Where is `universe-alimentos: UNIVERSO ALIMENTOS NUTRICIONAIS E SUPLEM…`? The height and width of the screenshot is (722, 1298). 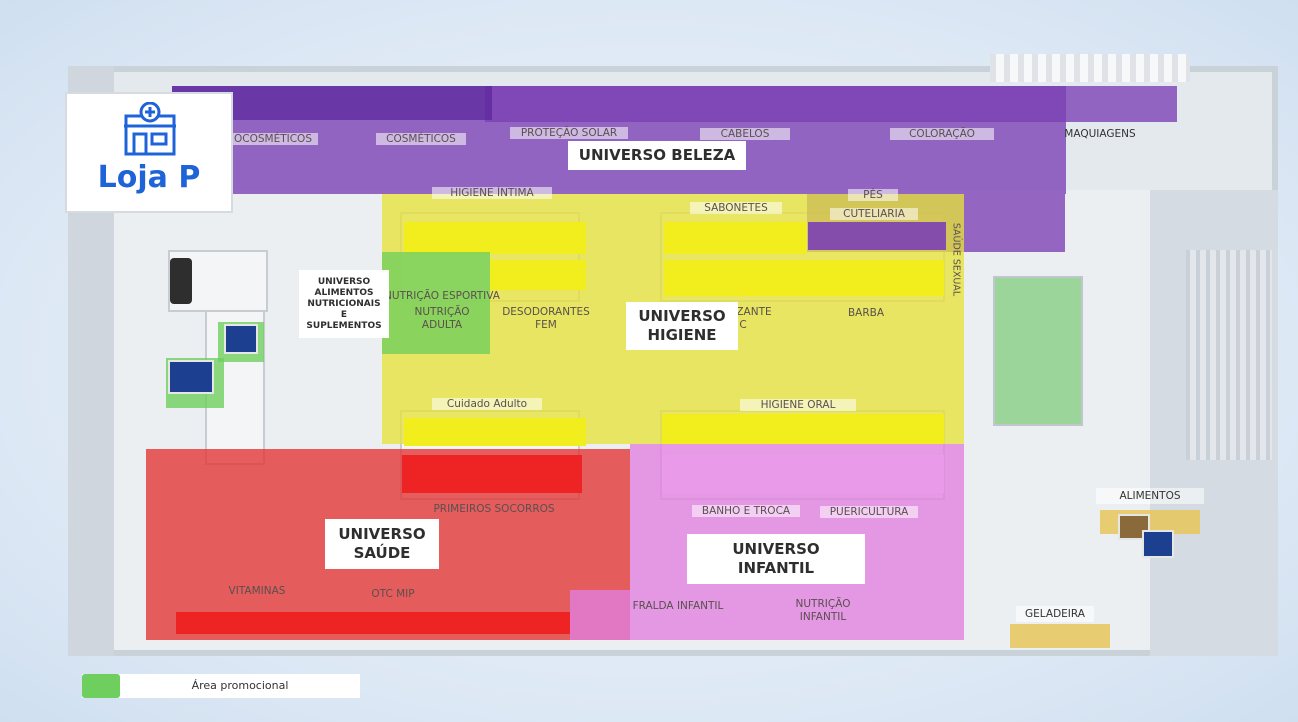 universe-alimentos: UNIVERSO ALIMENTOS NUTRICIONAIS E SUPLEM… is located at coordinates (344, 304).